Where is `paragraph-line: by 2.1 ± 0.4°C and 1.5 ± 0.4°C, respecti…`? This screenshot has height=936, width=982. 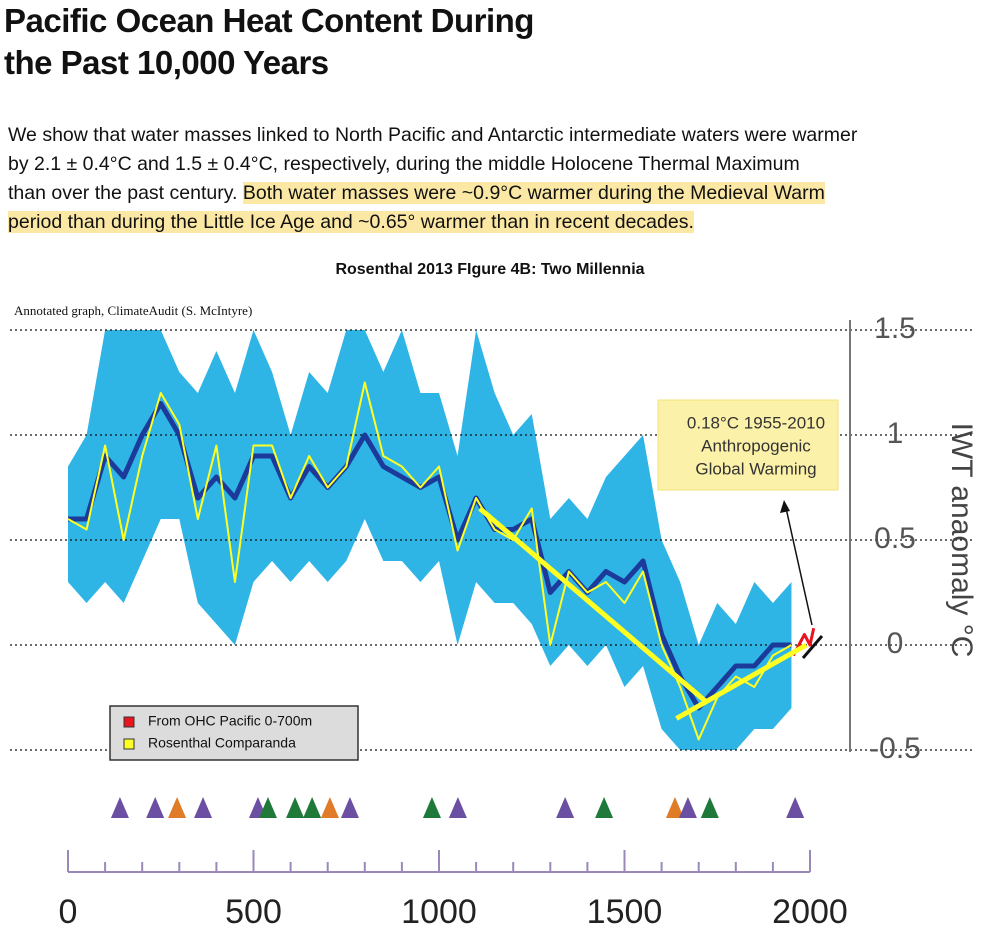
paragraph-line: by 2.1 ± 0.4°C and 1.5 ± 0.4°C, respecti… is located at coordinates (404, 164).